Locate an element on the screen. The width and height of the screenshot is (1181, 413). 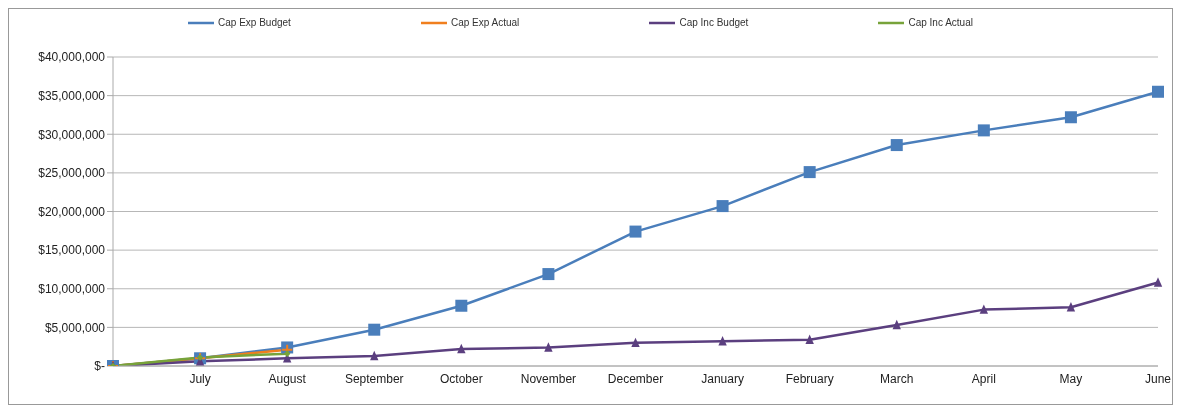
x-tick-label: July is located at coordinates (200, 378).